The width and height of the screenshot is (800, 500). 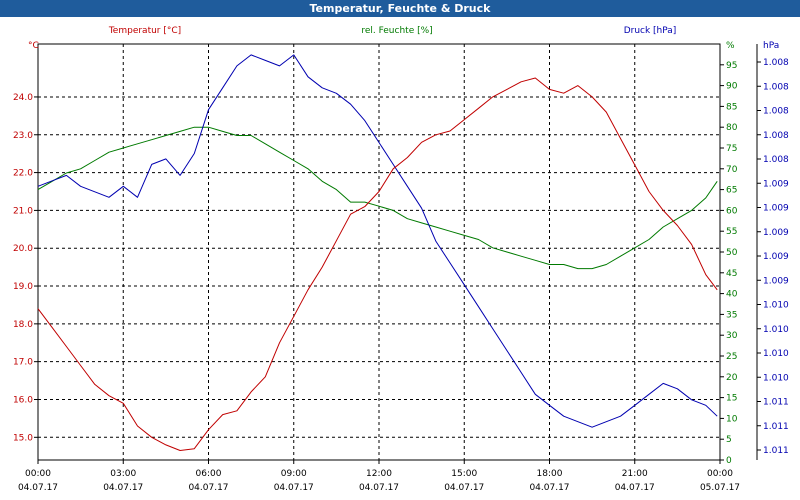 What do you see at coordinates (33, 46) in the screenshot?
I see `temperature-unit-label: °C` at bounding box center [33, 46].